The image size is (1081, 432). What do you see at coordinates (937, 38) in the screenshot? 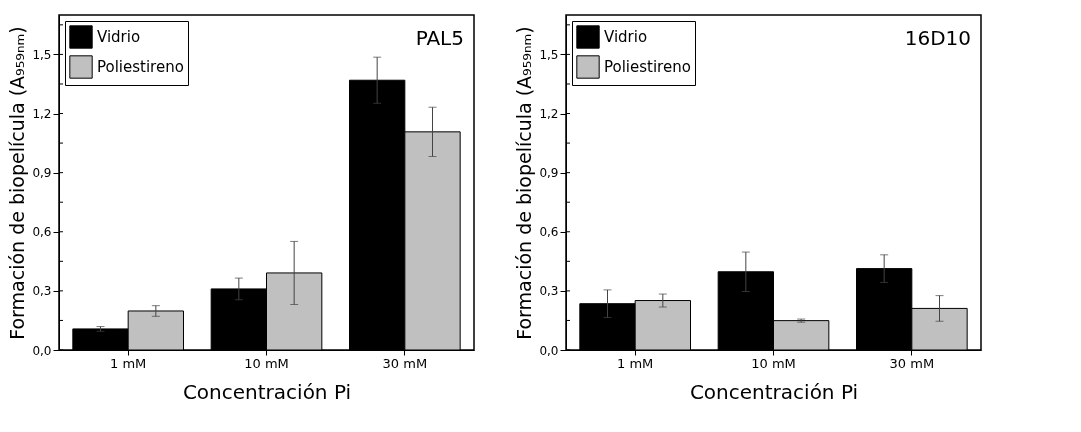
I see `text: 16D10` at bounding box center [937, 38].